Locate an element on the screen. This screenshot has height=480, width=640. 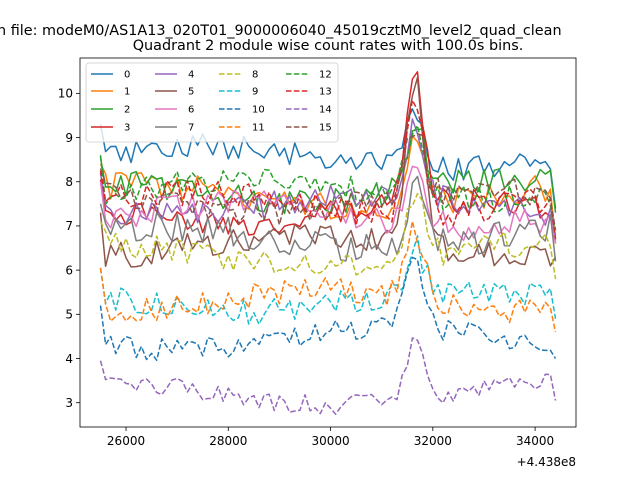
legend-label-5: 5 is located at coordinates (191, 92).